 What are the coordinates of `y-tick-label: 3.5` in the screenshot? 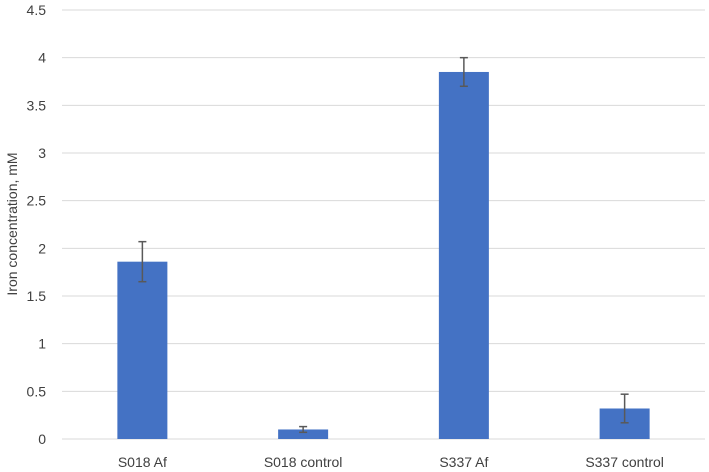 It's located at (37, 105).